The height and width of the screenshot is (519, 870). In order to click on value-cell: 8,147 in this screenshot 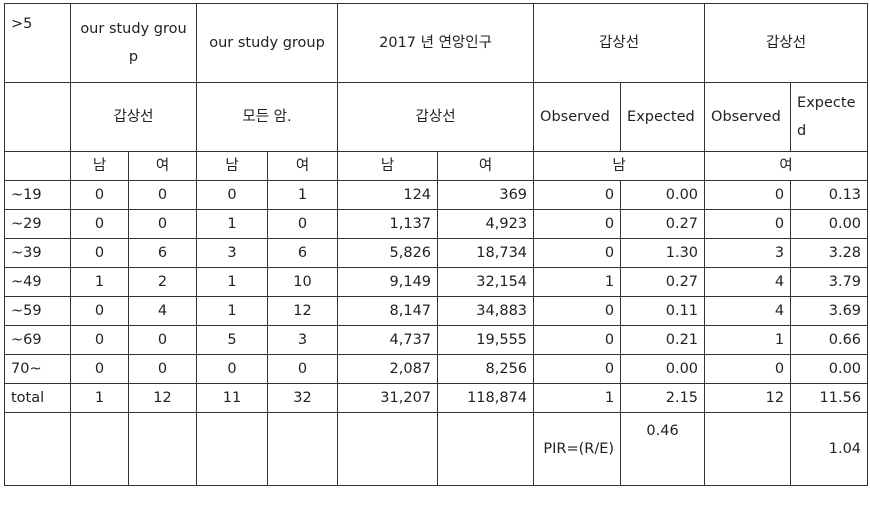, I will do `click(388, 311)`.